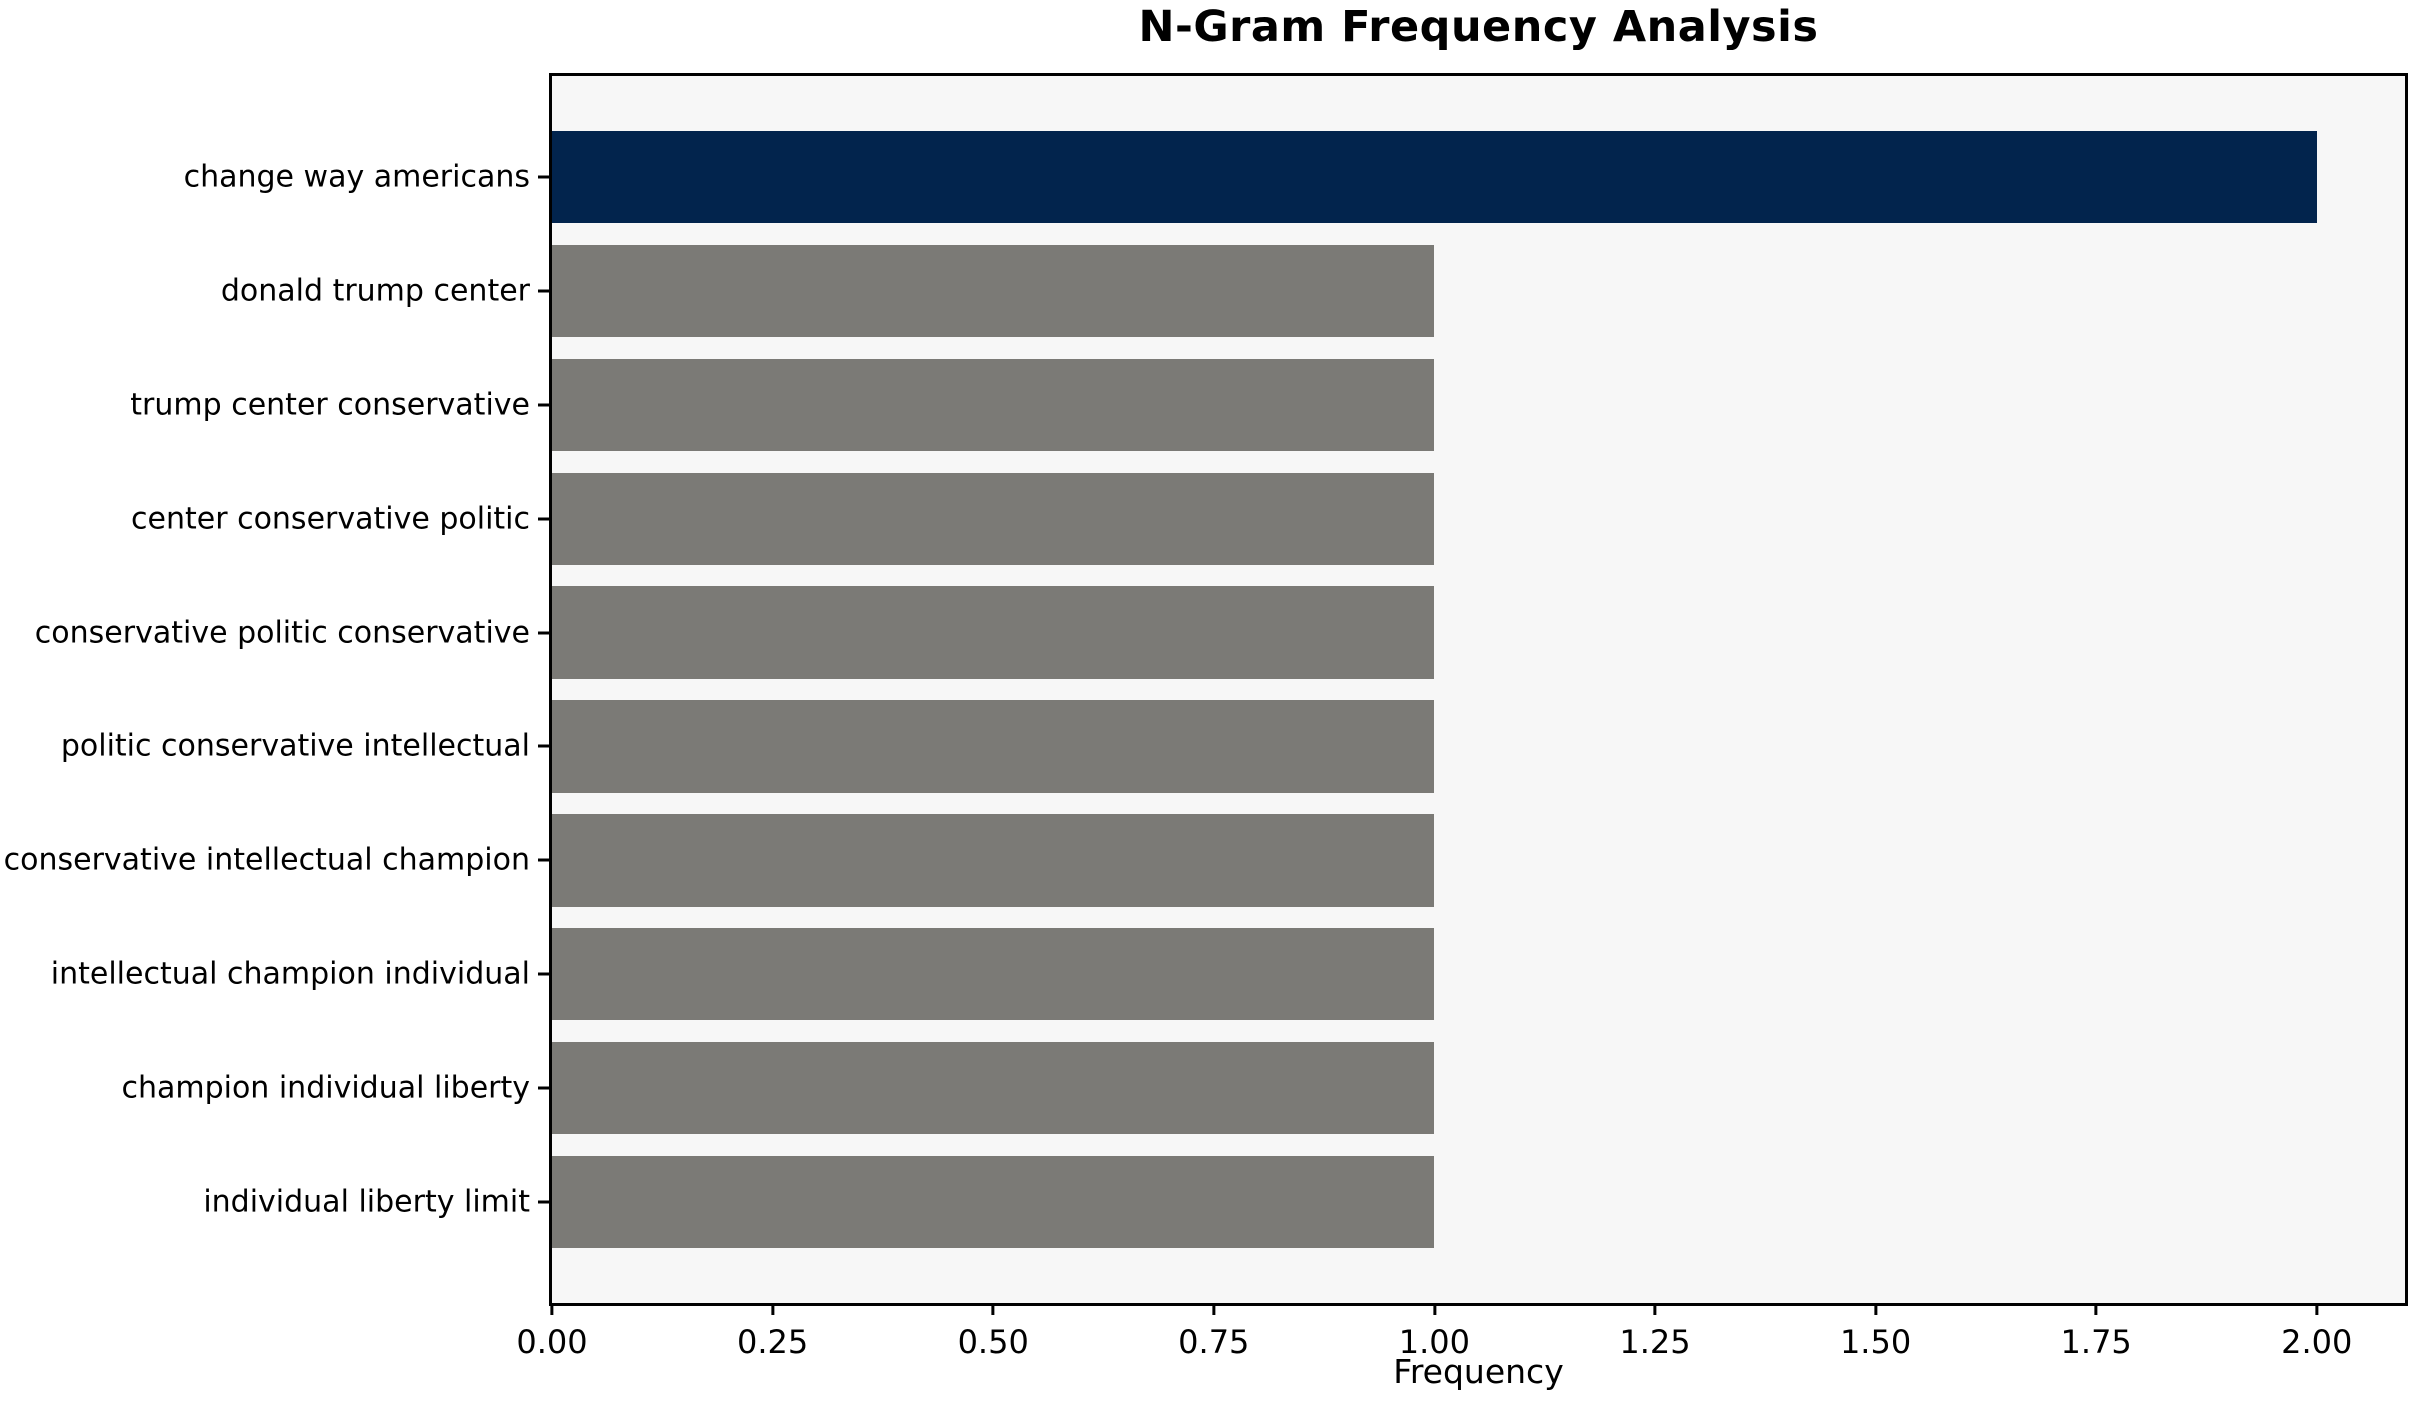 Image resolution: width=2427 pixels, height=1414 pixels. Describe the element at coordinates (2317, 1342) in the screenshot. I see `x-tick-label: 2.00` at that location.